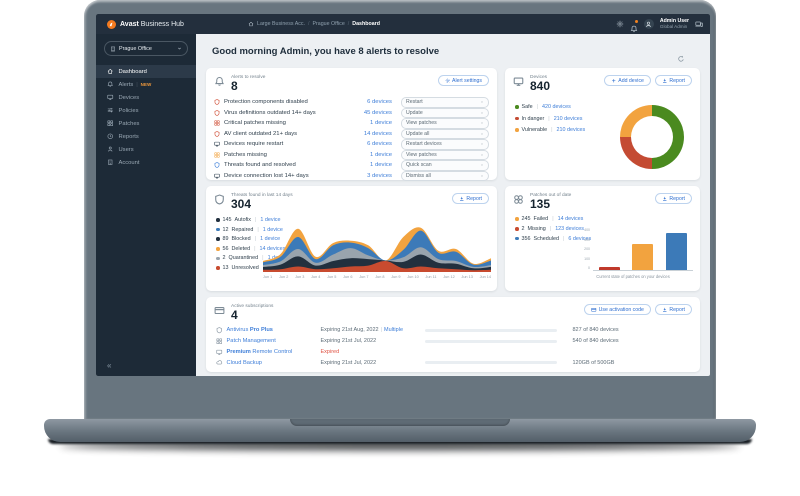  Describe the element at coordinates (128, 110) in the screenshot. I see `sidebar-item-label: Policies` at that location.